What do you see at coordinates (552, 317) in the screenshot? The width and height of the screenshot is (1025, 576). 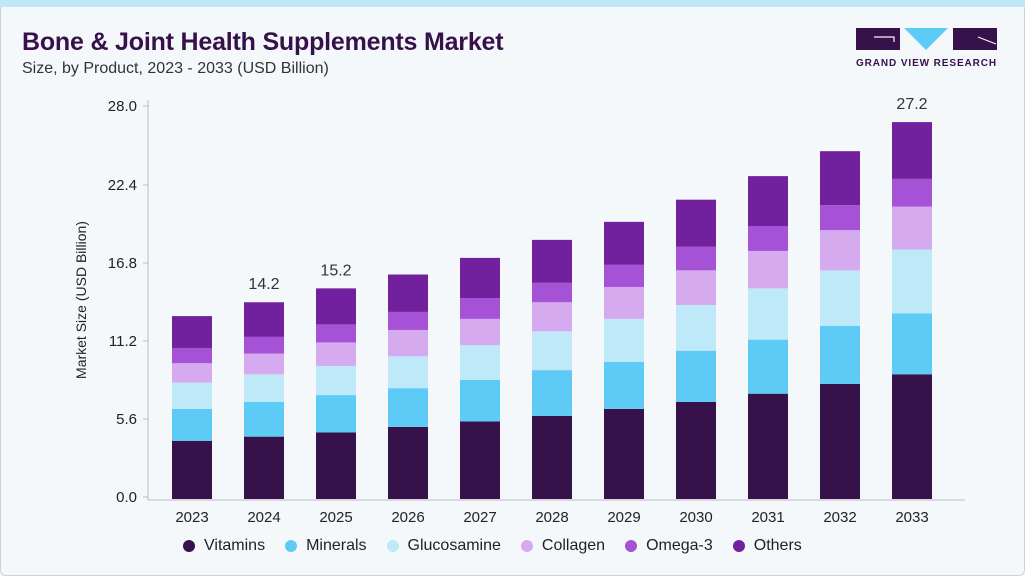 I see `bar-collagen-2028` at bounding box center [552, 317].